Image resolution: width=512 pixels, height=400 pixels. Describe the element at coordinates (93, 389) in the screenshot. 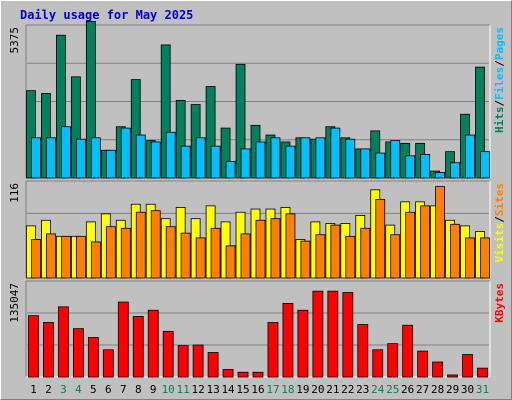

I see `day-label: 5` at that location.